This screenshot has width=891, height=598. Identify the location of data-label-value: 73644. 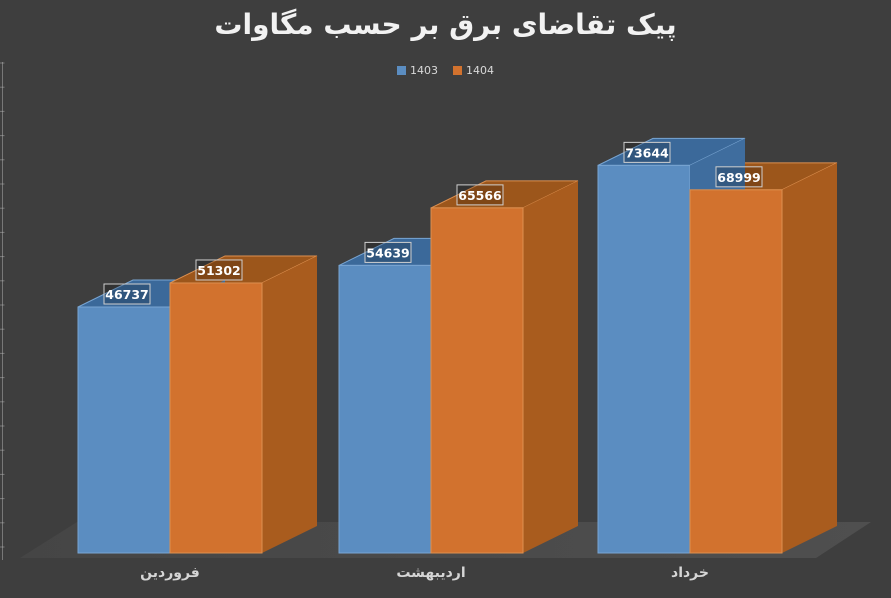
(647, 152).